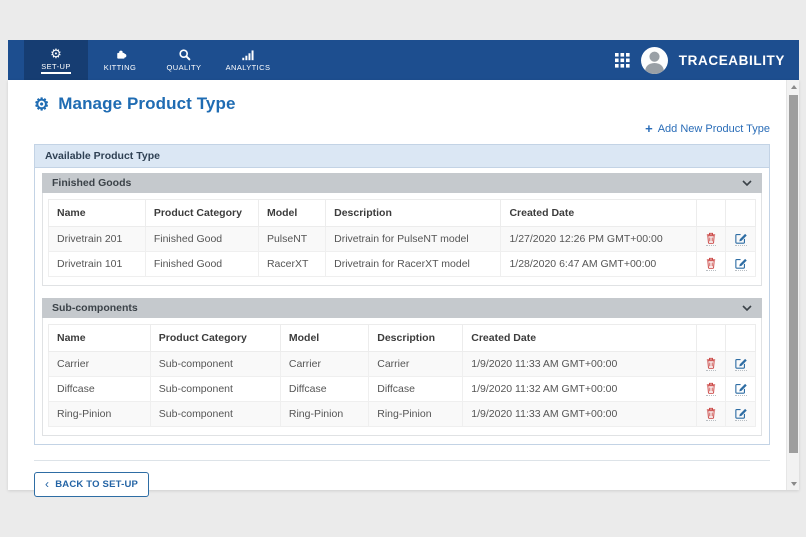 The image size is (806, 537). I want to click on nav-item-quality: QUALITY, so click(184, 60).